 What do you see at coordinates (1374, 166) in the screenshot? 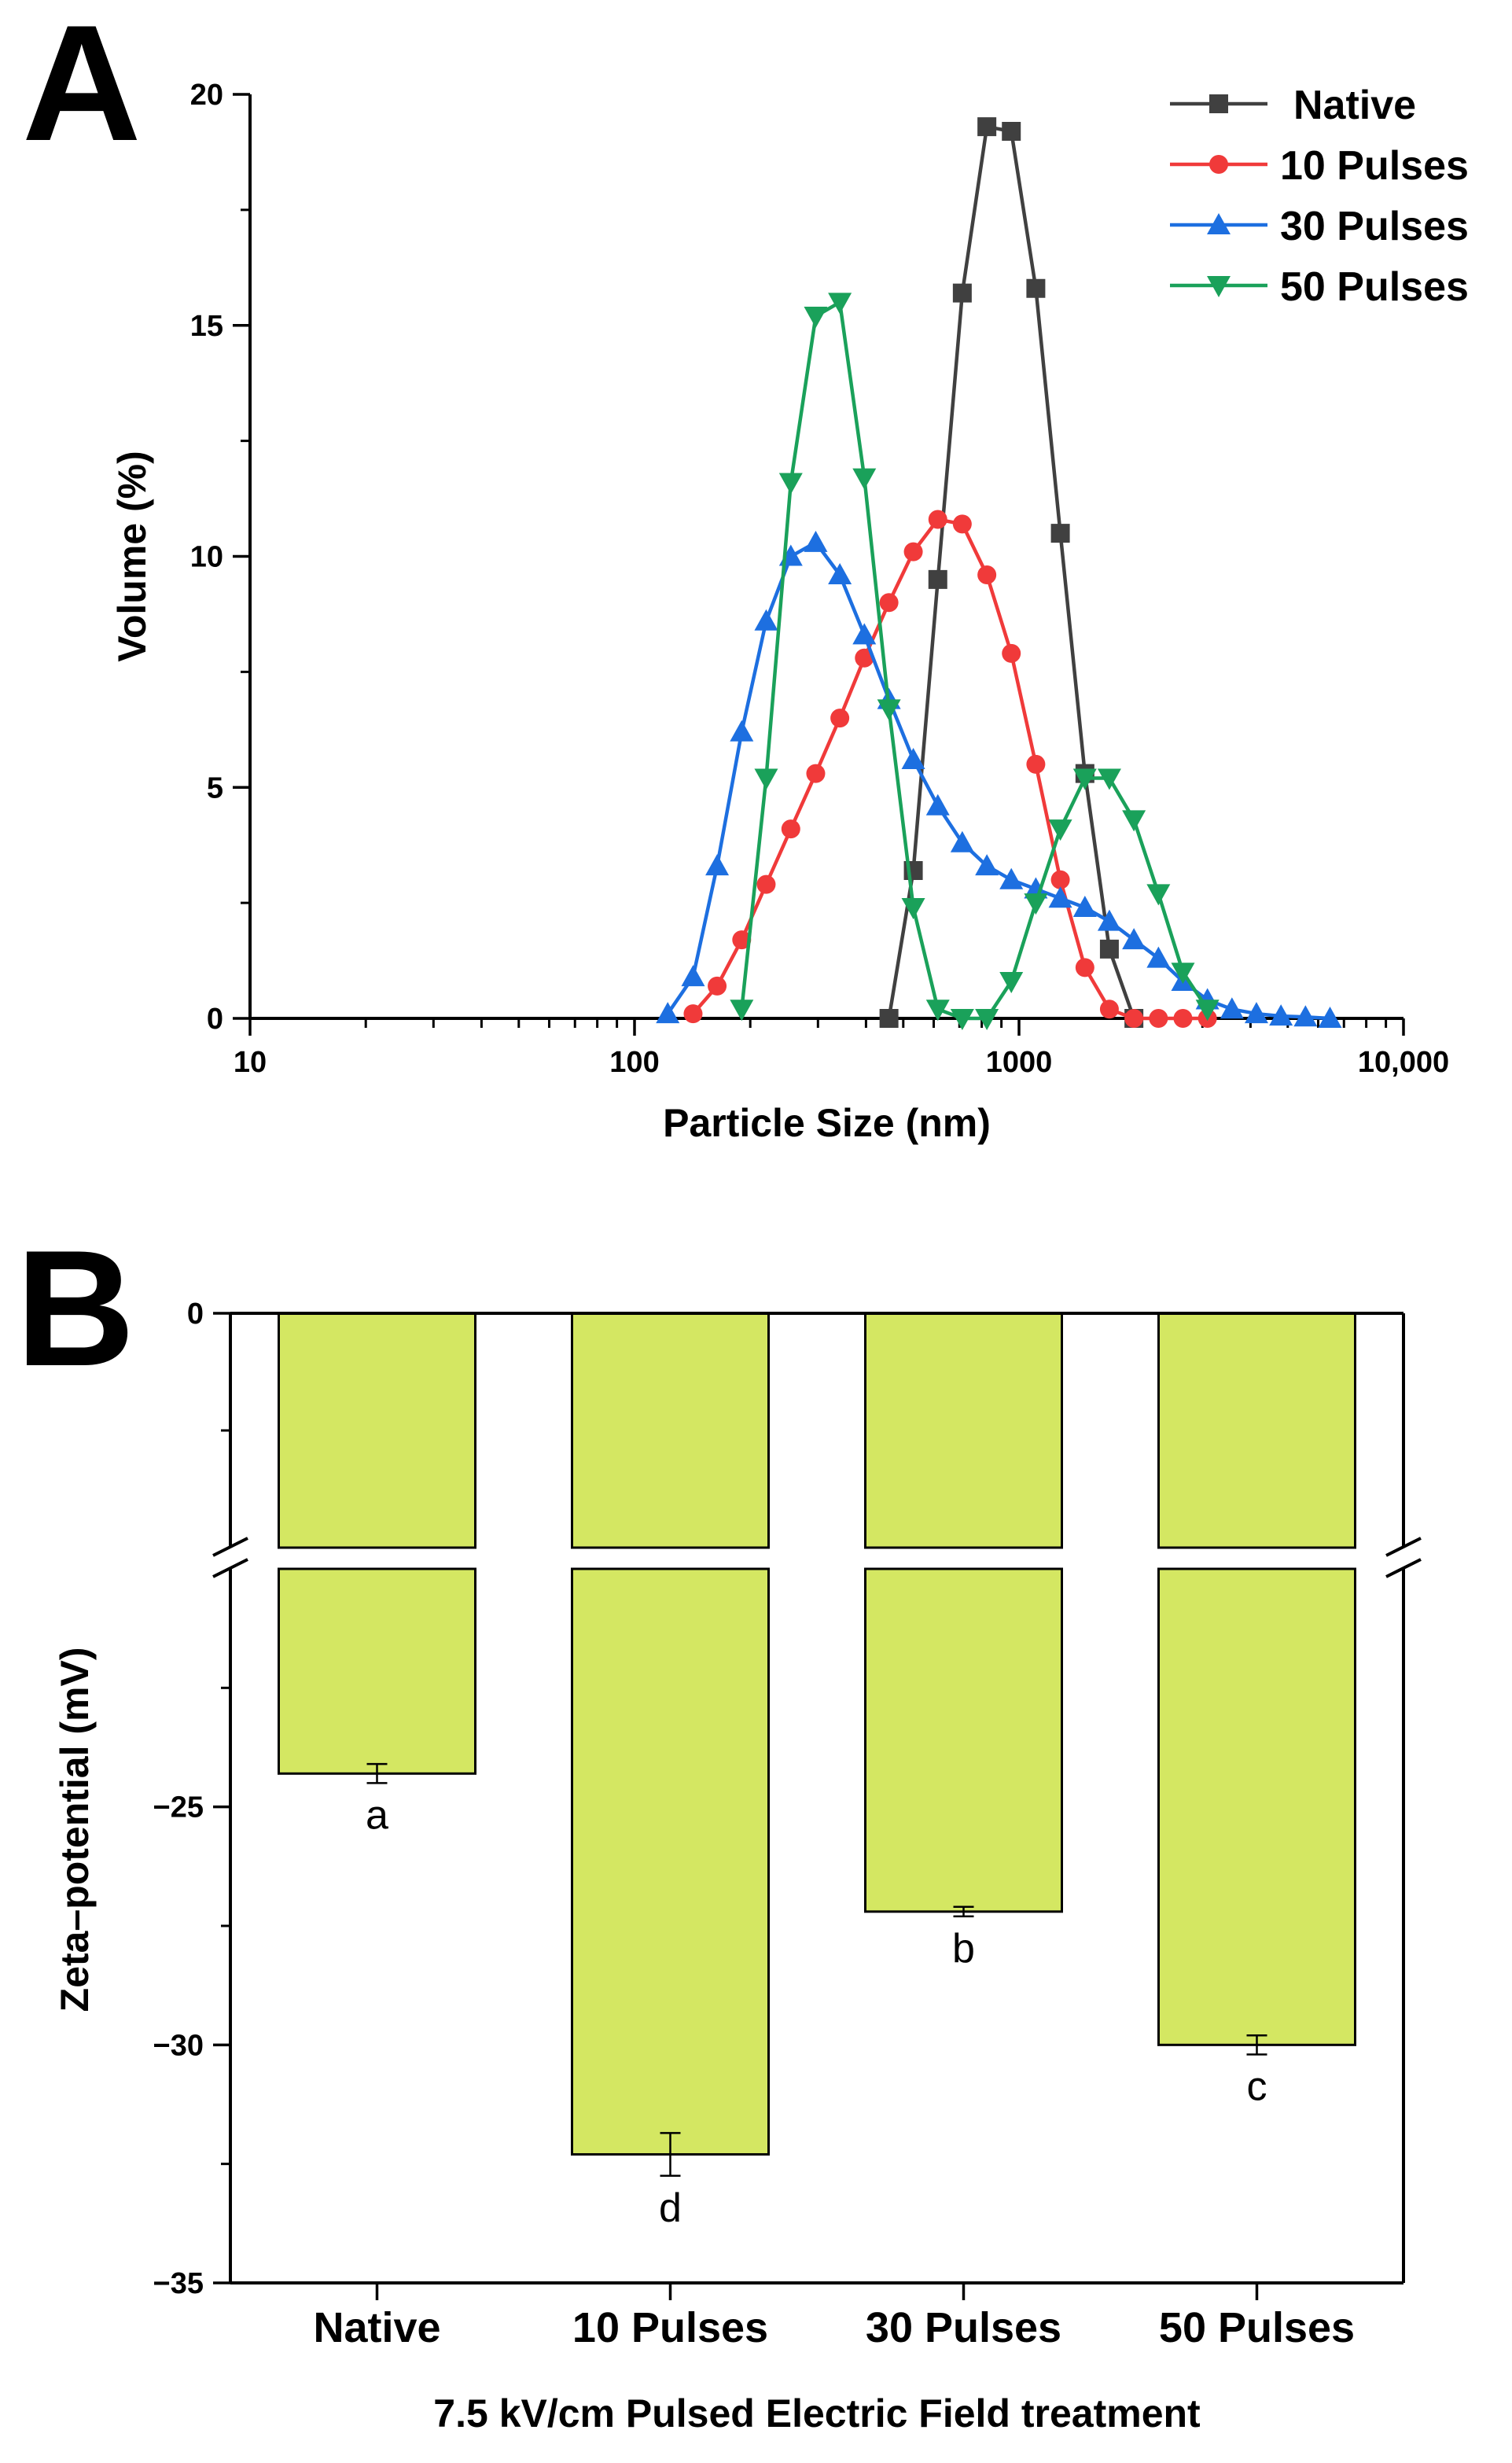
I see `legend-label-10-pulses: 10 Pulses` at bounding box center [1374, 166].